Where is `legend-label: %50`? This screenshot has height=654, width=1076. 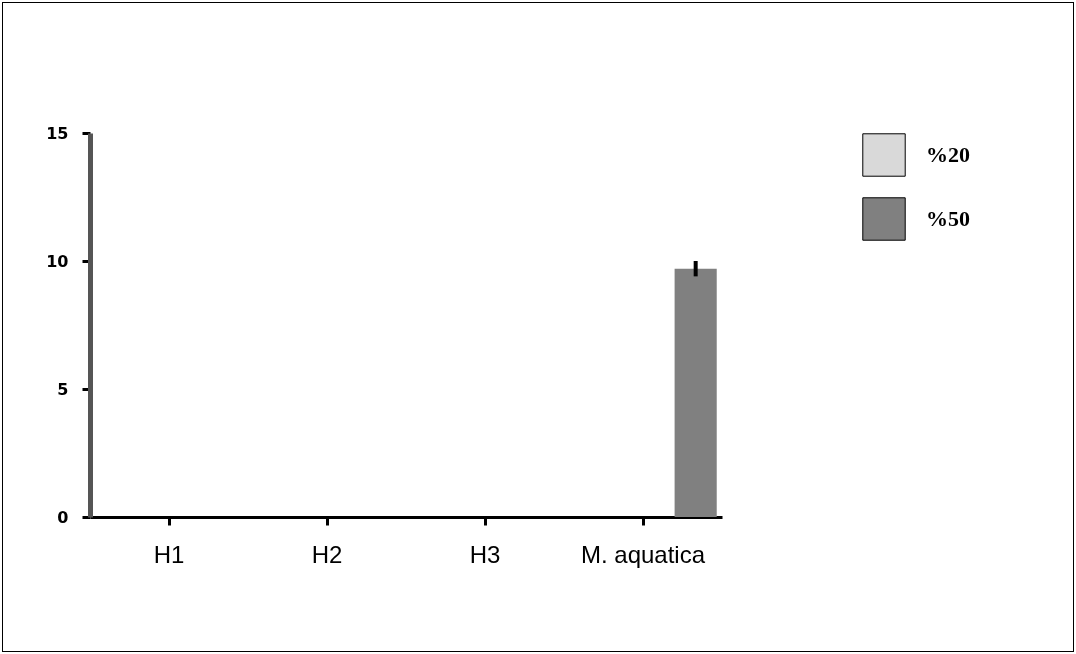 legend-label: %50 is located at coordinates (948, 218).